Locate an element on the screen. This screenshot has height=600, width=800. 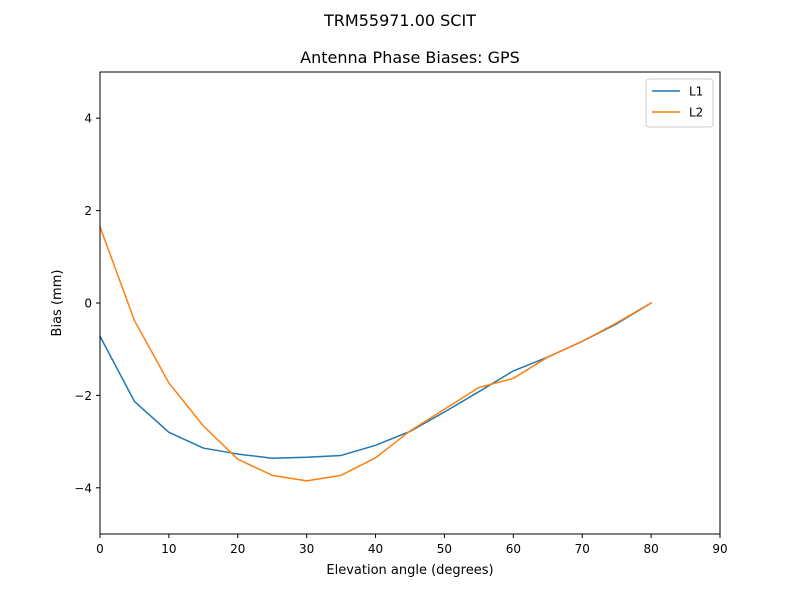
x-tick-label: 80 is located at coordinates (650, 549).